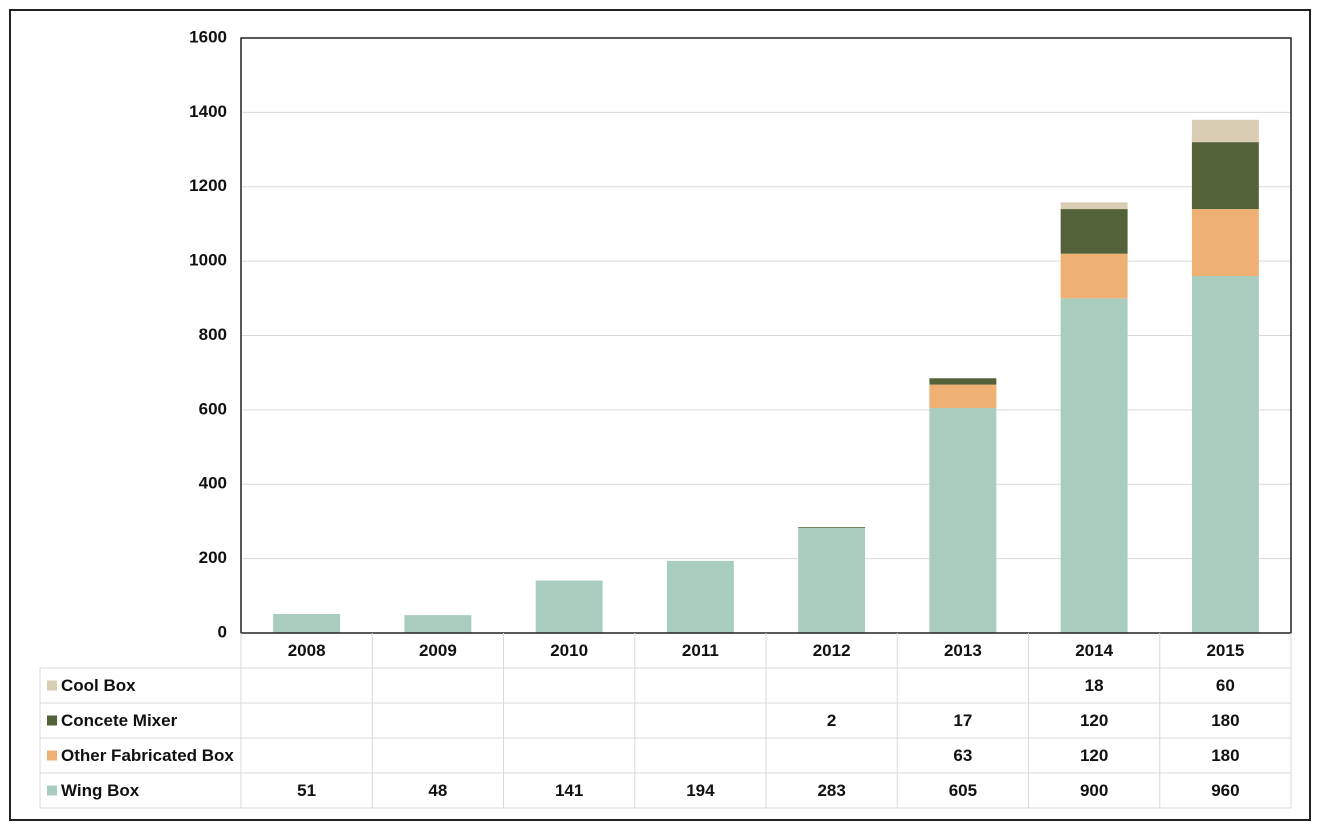  I want to click on table-value: 60, so click(1225, 685).